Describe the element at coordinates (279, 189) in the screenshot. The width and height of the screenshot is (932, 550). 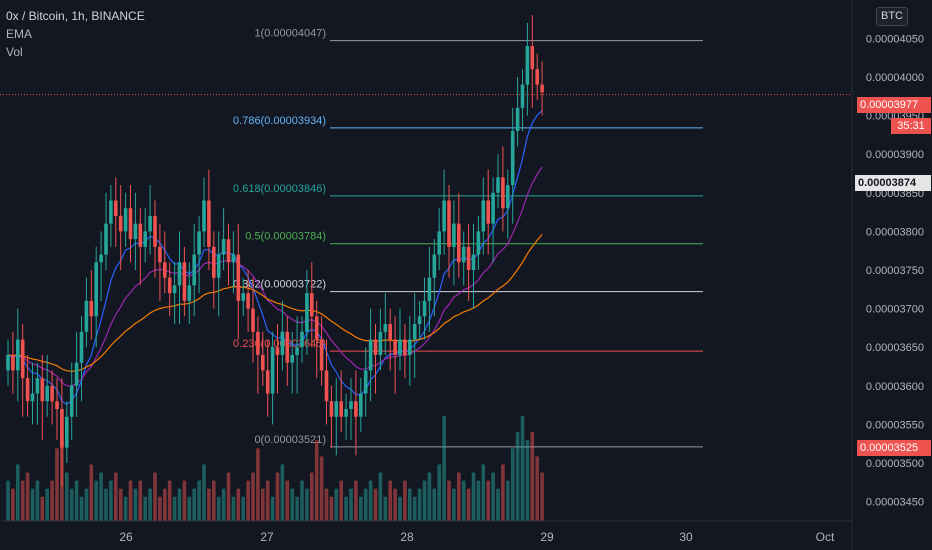
I see `fib-level-label: 0.618(0.00003846)` at that location.